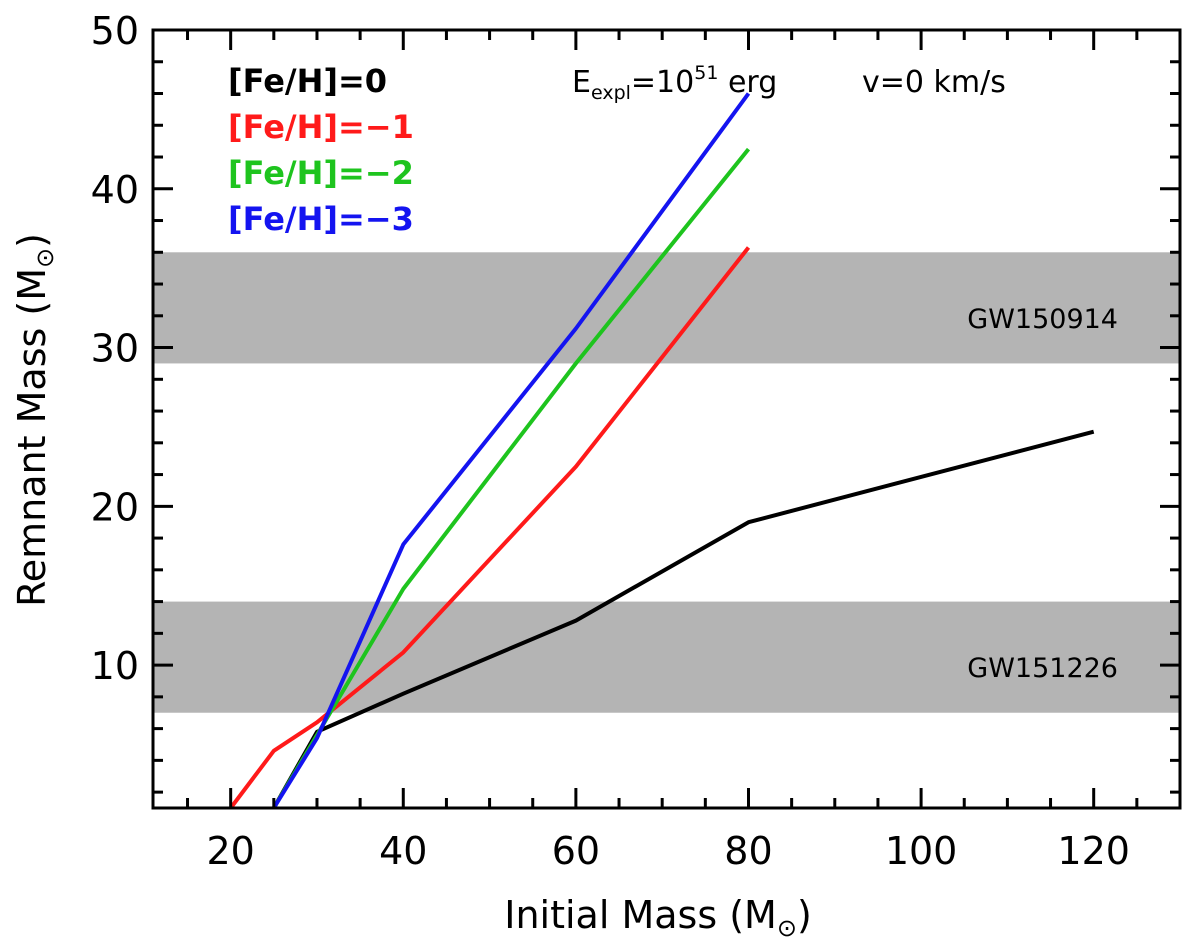  I want to click on x-tick-label-80: 80, so click(748, 851).